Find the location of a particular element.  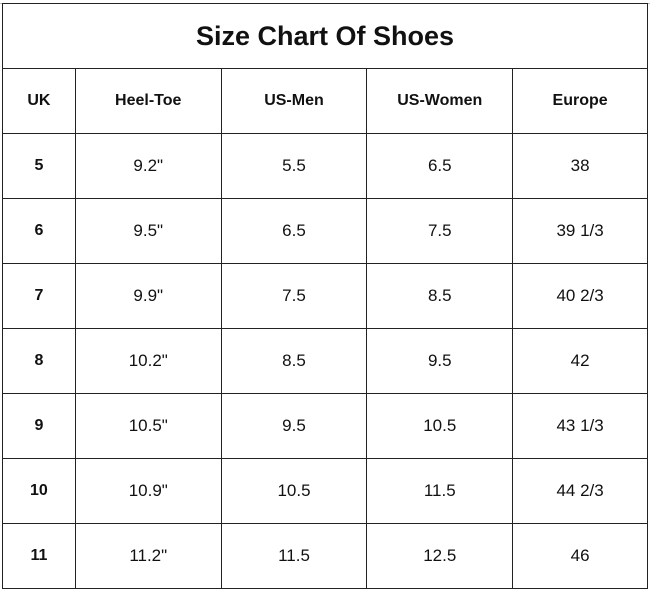

table-cell: 10 is located at coordinates (39, 491).